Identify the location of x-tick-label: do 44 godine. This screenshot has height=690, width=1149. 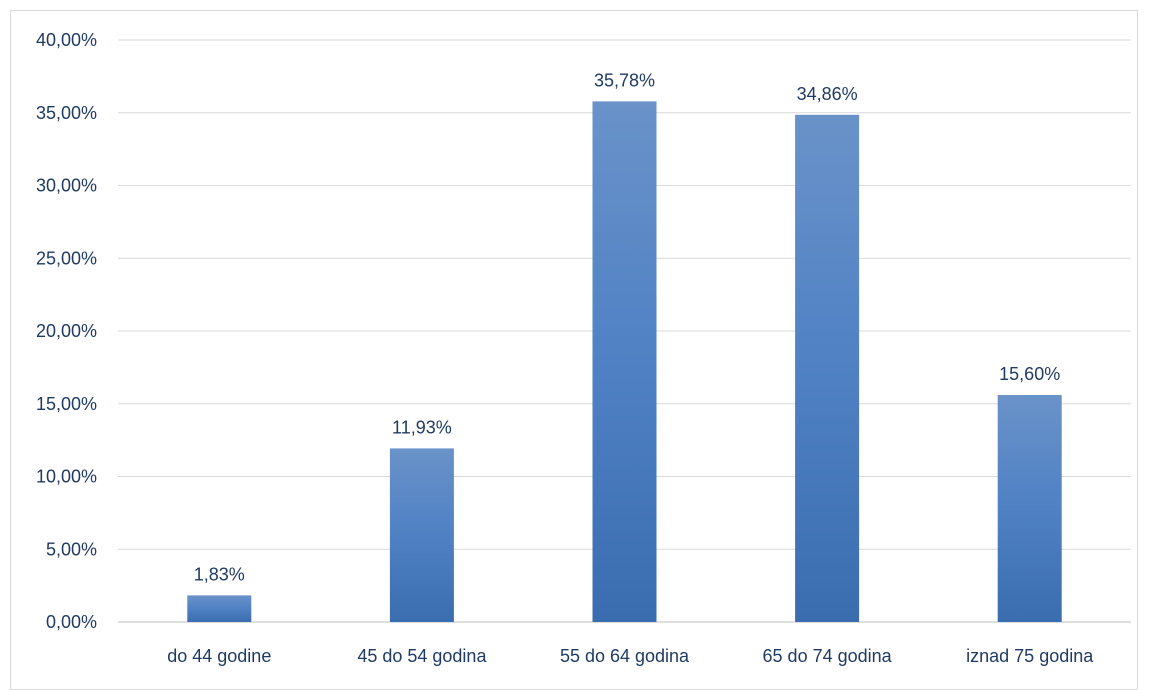
(219, 656).